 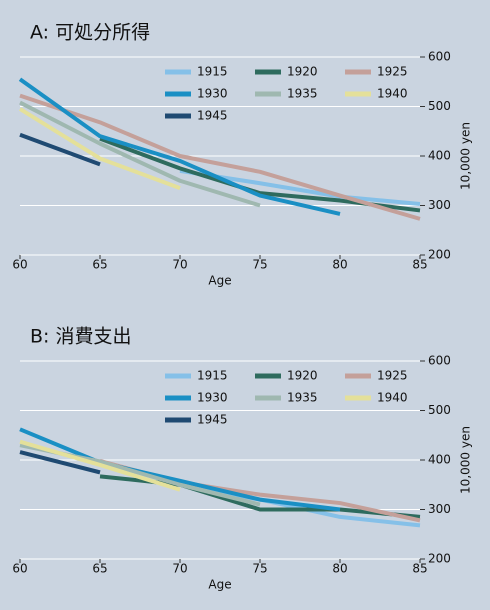 What do you see at coordinates (90, 33) in the screenshot?
I see `chart-title: A: 可処分所得` at bounding box center [90, 33].